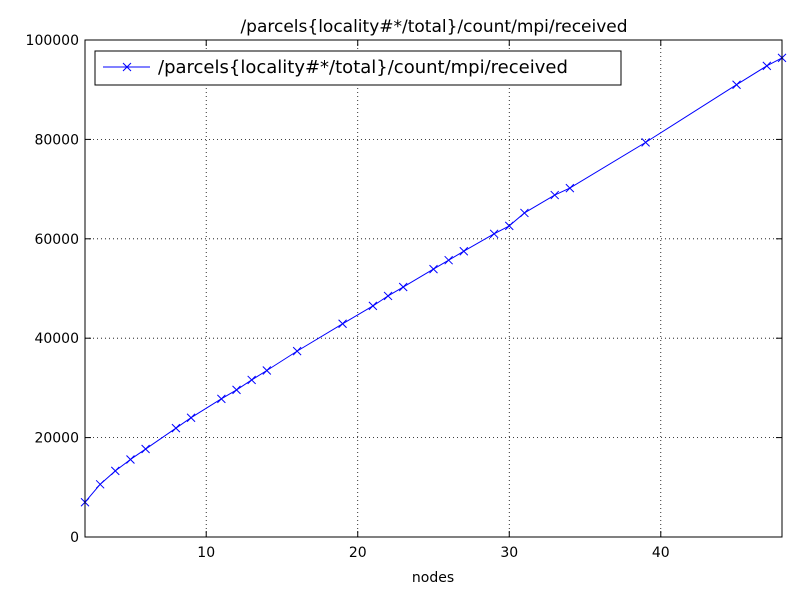 This screenshot has height=600, width=800. Describe the element at coordinates (56, 140) in the screenshot. I see `y-tick-label: 80000` at that location.